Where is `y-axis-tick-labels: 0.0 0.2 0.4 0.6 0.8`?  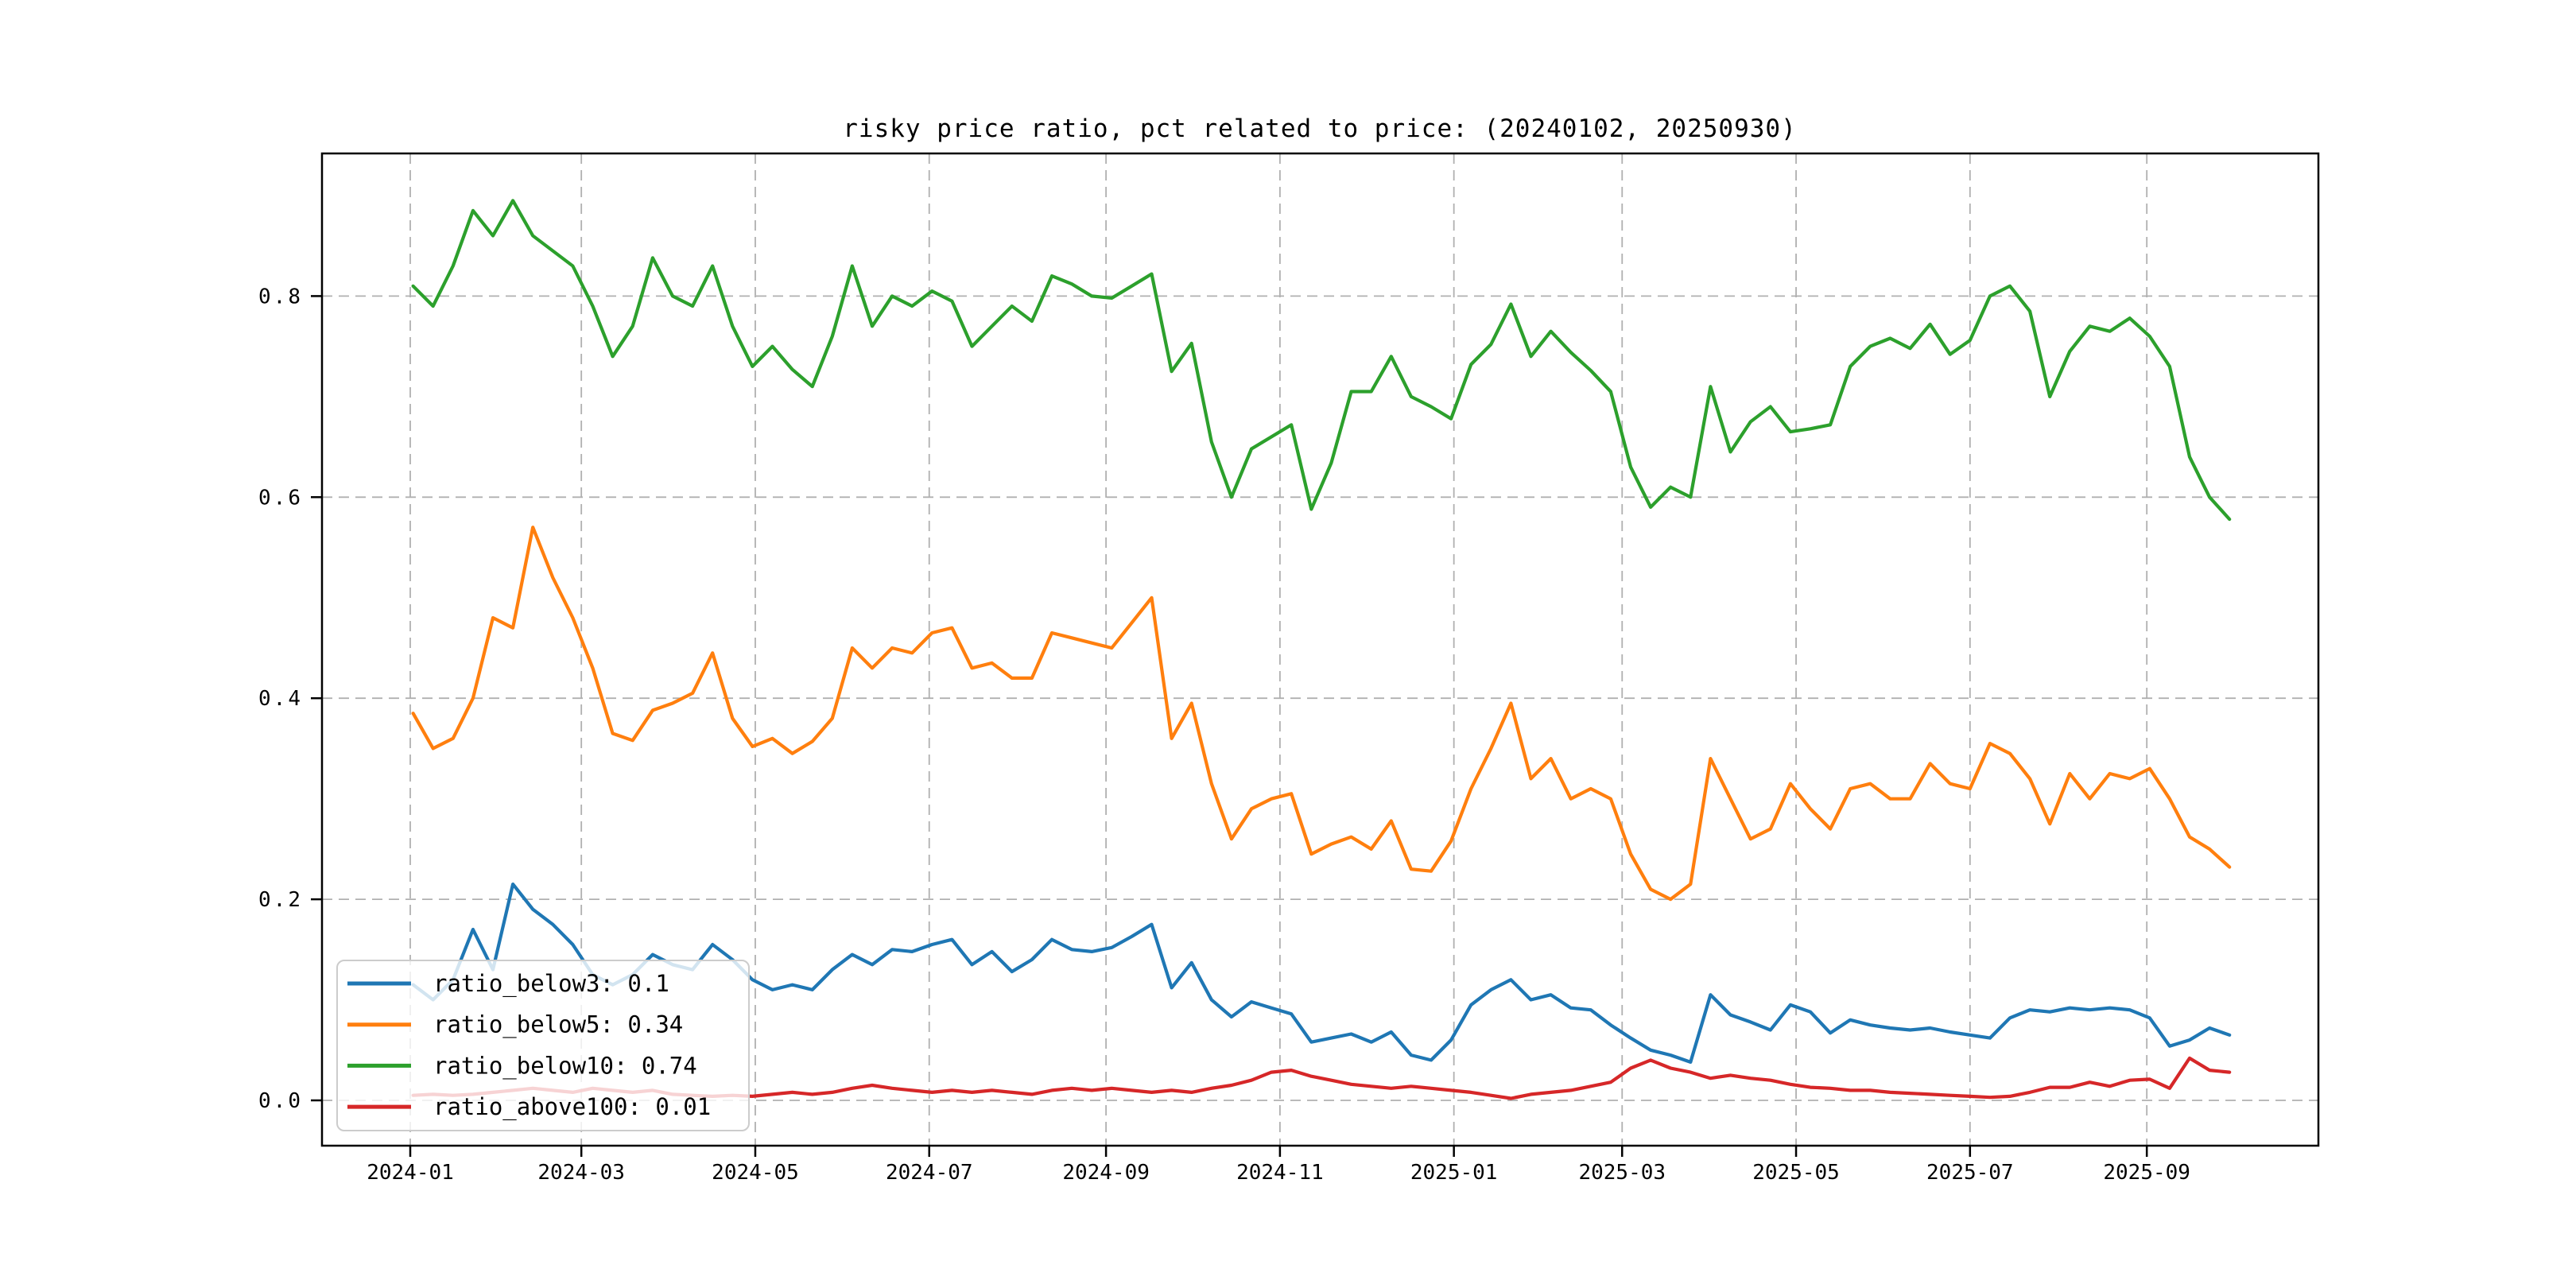 y-axis-tick-labels: 0.0 0.2 0.4 0.6 0.8 is located at coordinates (281, 699).